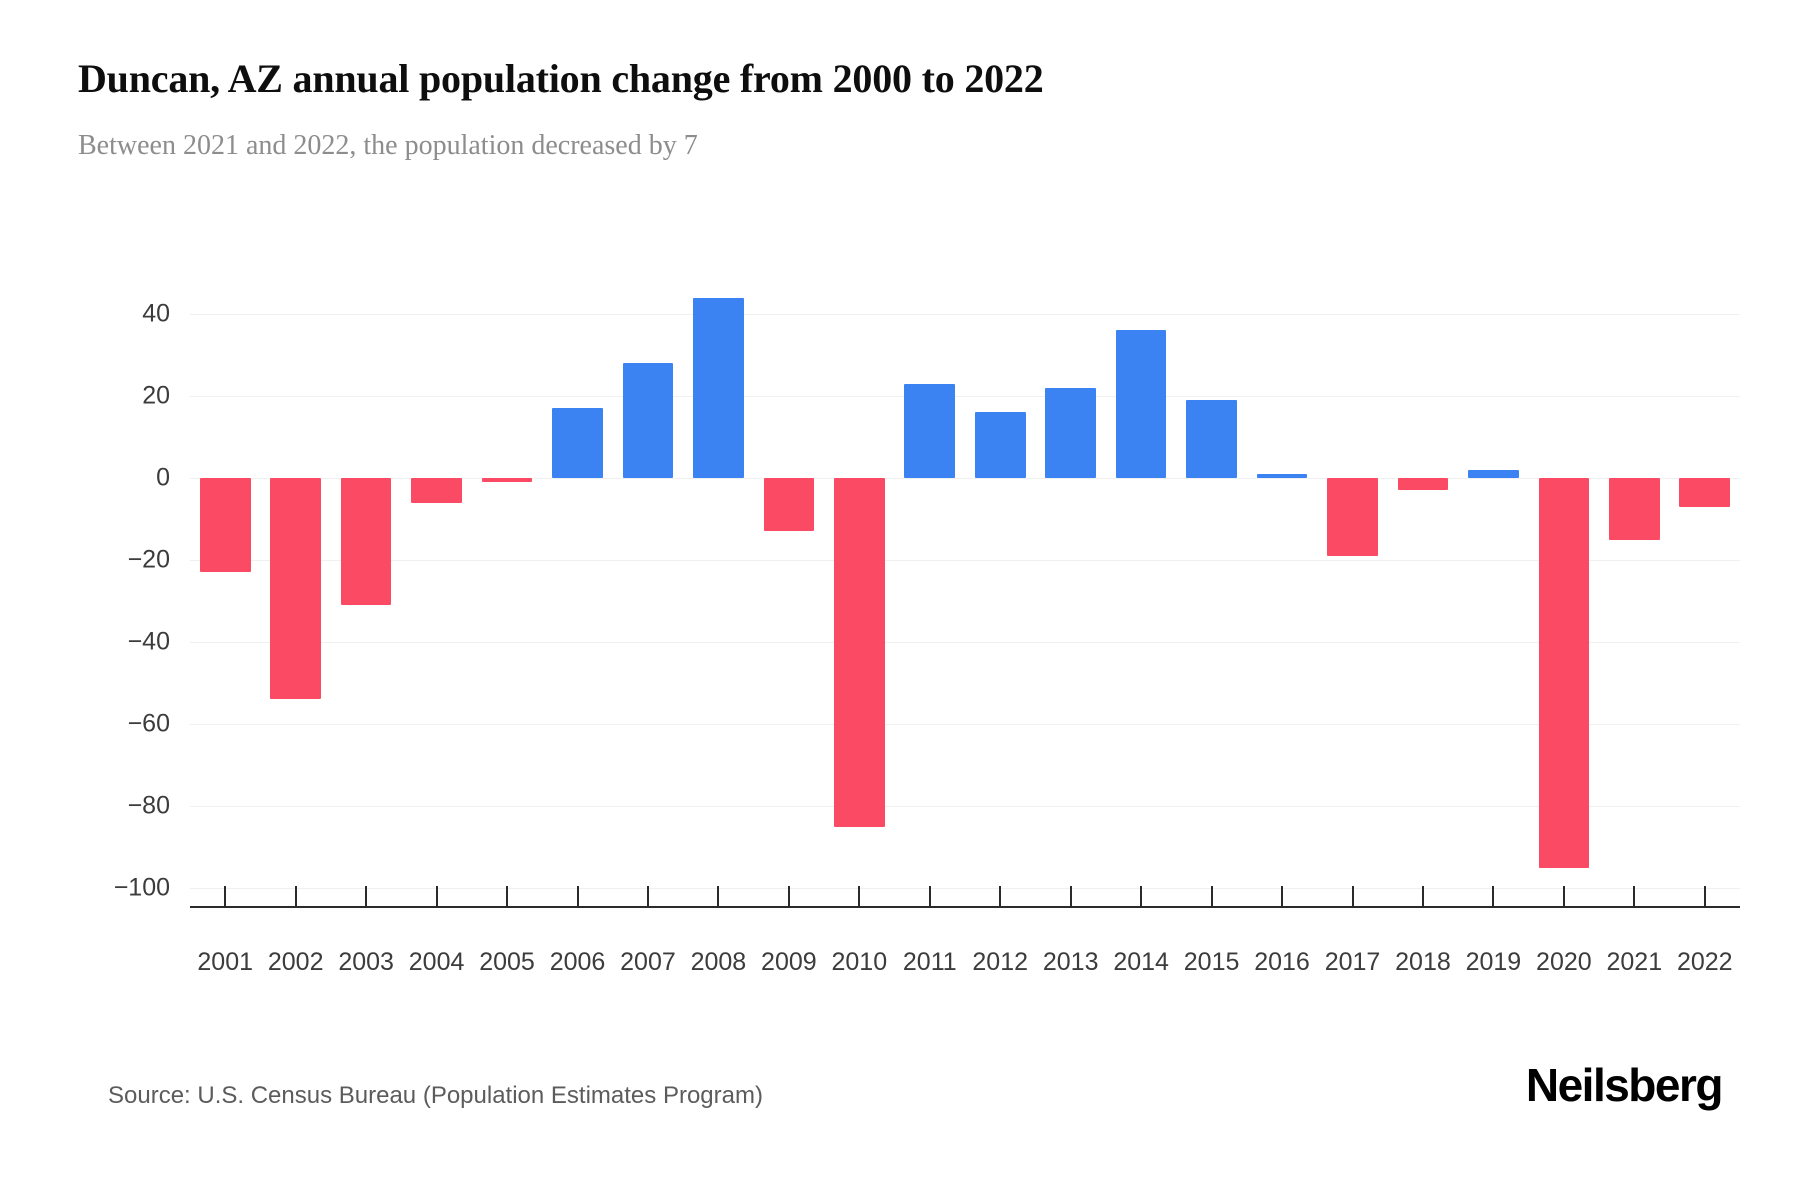 This screenshot has width=1800, height=1200. What do you see at coordinates (1282, 962) in the screenshot?
I see `x-tick-label: 2016` at bounding box center [1282, 962].